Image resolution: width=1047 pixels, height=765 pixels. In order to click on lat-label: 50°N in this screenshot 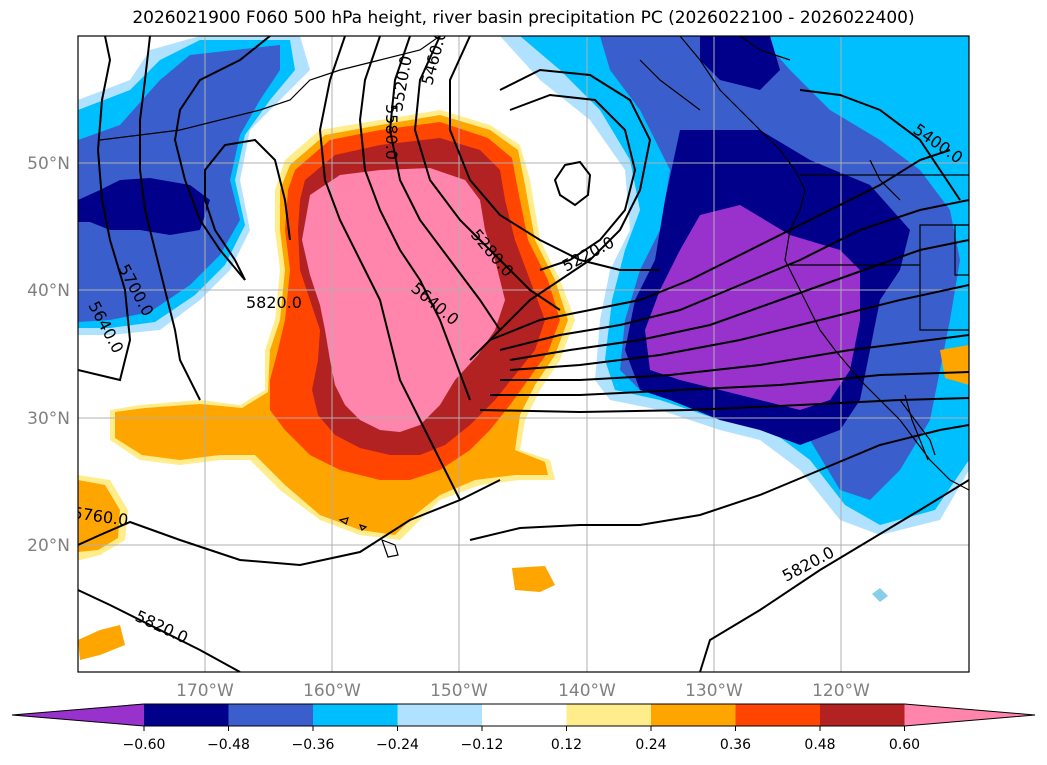, I will do `click(48, 164)`.